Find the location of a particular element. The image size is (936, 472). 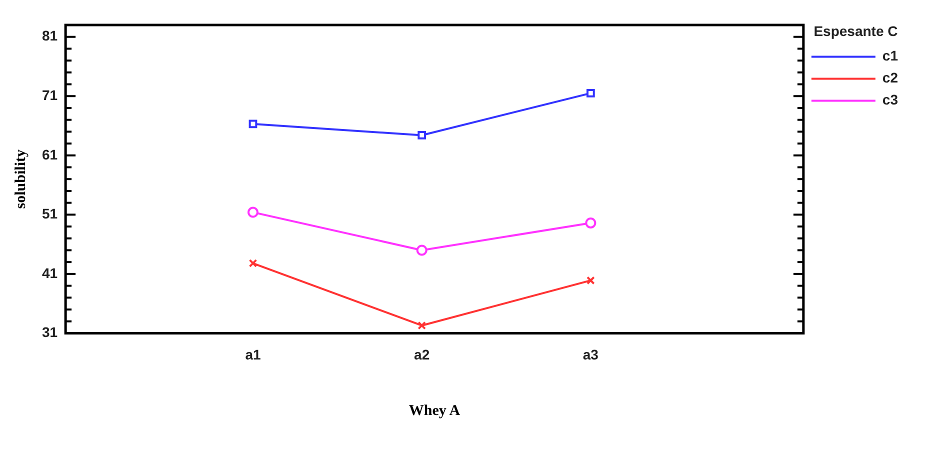

x-tick-label: a1 is located at coordinates (253, 354).